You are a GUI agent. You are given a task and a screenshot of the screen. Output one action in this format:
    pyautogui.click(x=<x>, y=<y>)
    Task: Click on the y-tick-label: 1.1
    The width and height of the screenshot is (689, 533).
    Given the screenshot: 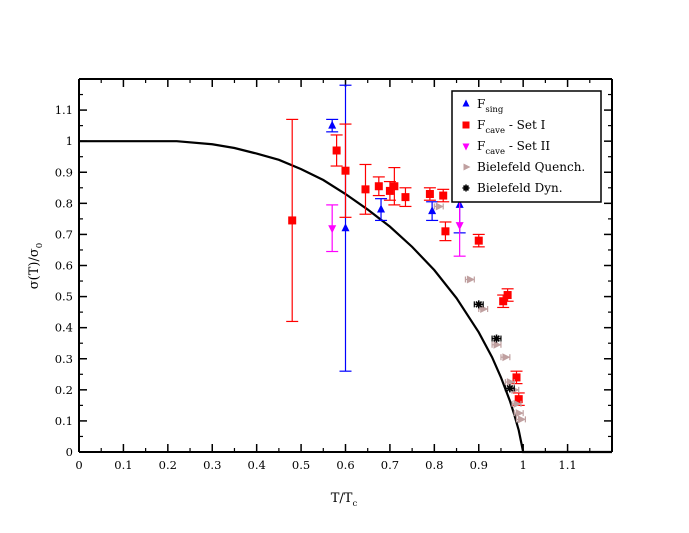 What is the action you would take?
    pyautogui.click(x=64, y=110)
    